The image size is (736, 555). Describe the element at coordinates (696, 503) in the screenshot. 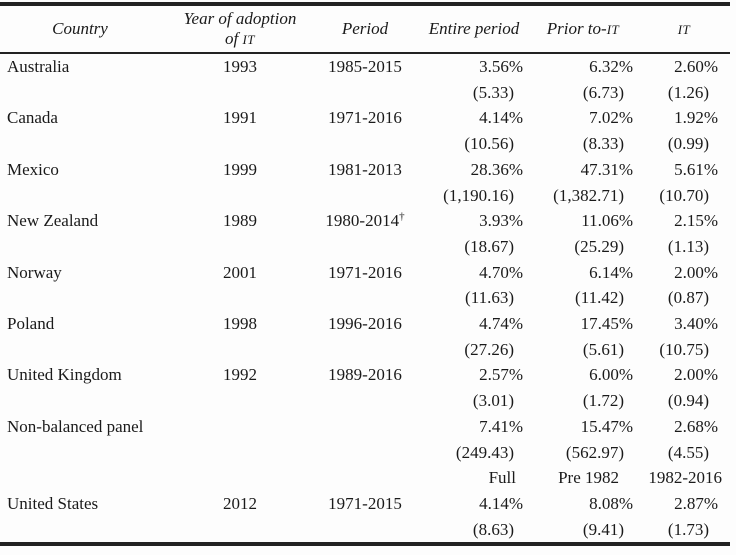

I see `it-cell: 2.87%` at that location.